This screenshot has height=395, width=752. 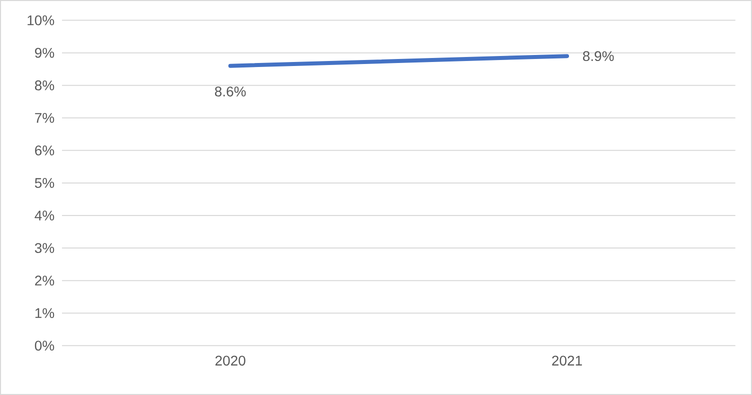 What do you see at coordinates (230, 361) in the screenshot?
I see `x-tick-label: 2020` at bounding box center [230, 361].